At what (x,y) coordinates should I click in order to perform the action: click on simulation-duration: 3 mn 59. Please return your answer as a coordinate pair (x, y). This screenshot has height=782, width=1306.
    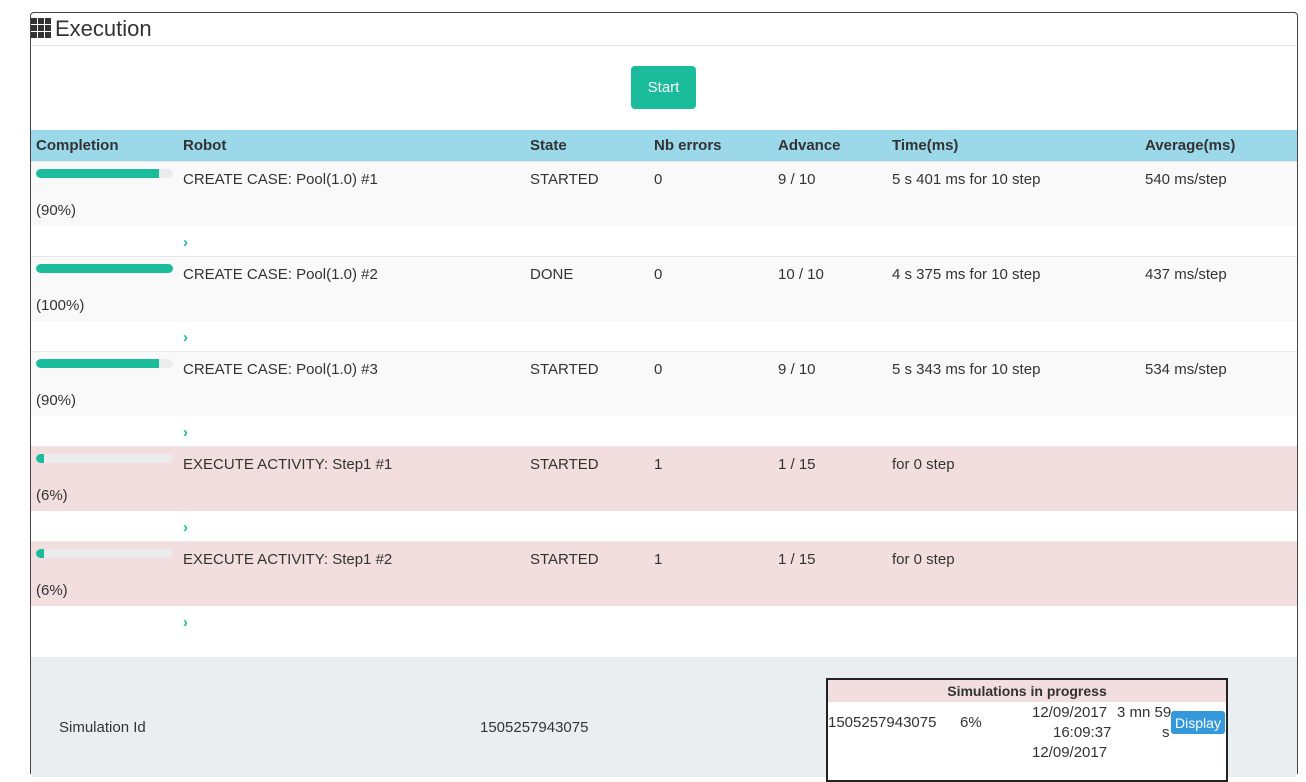
    Looking at the image, I should click on (1144, 712).